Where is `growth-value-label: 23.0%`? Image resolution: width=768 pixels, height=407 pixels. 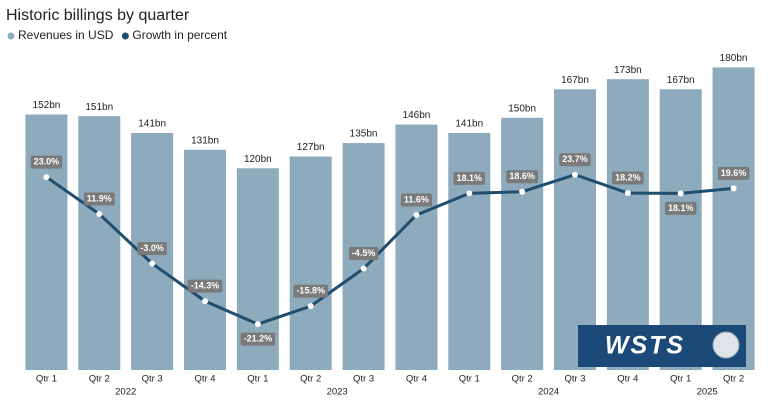
growth-value-label: 23.0% is located at coordinates (47, 161).